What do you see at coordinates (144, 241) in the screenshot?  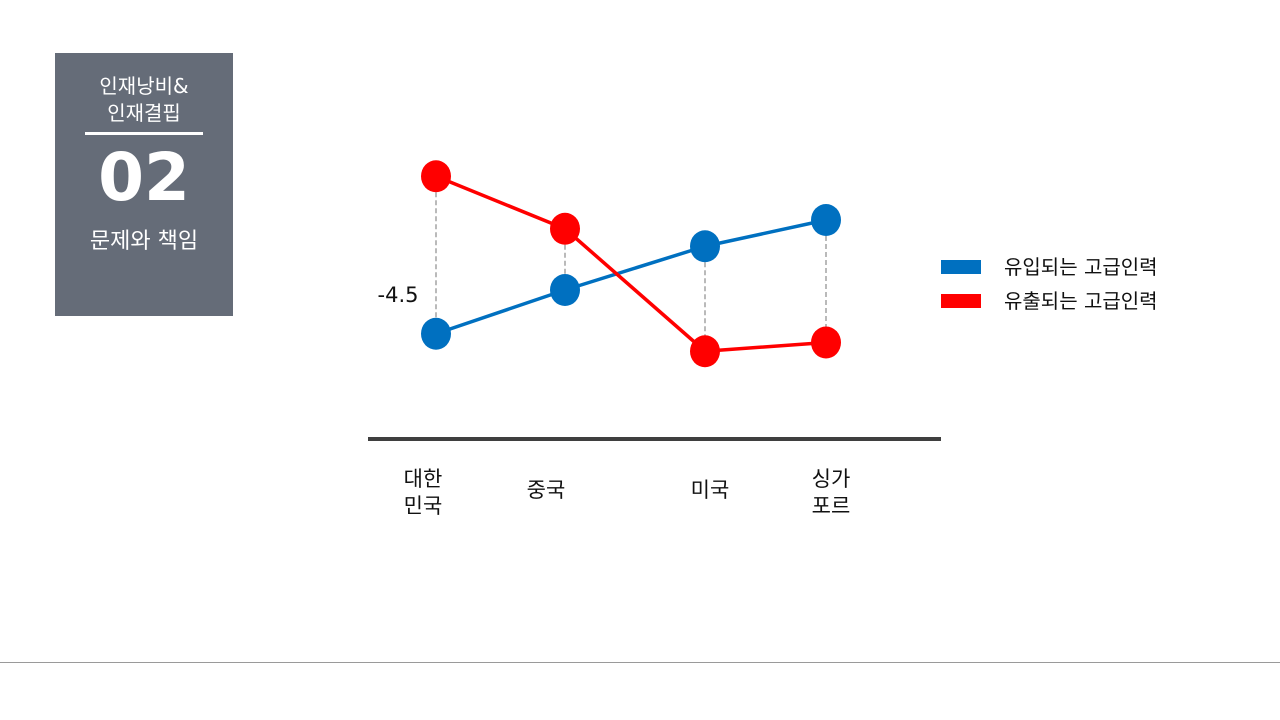 I see `section-subtitle: 문제와 책임` at bounding box center [144, 241].